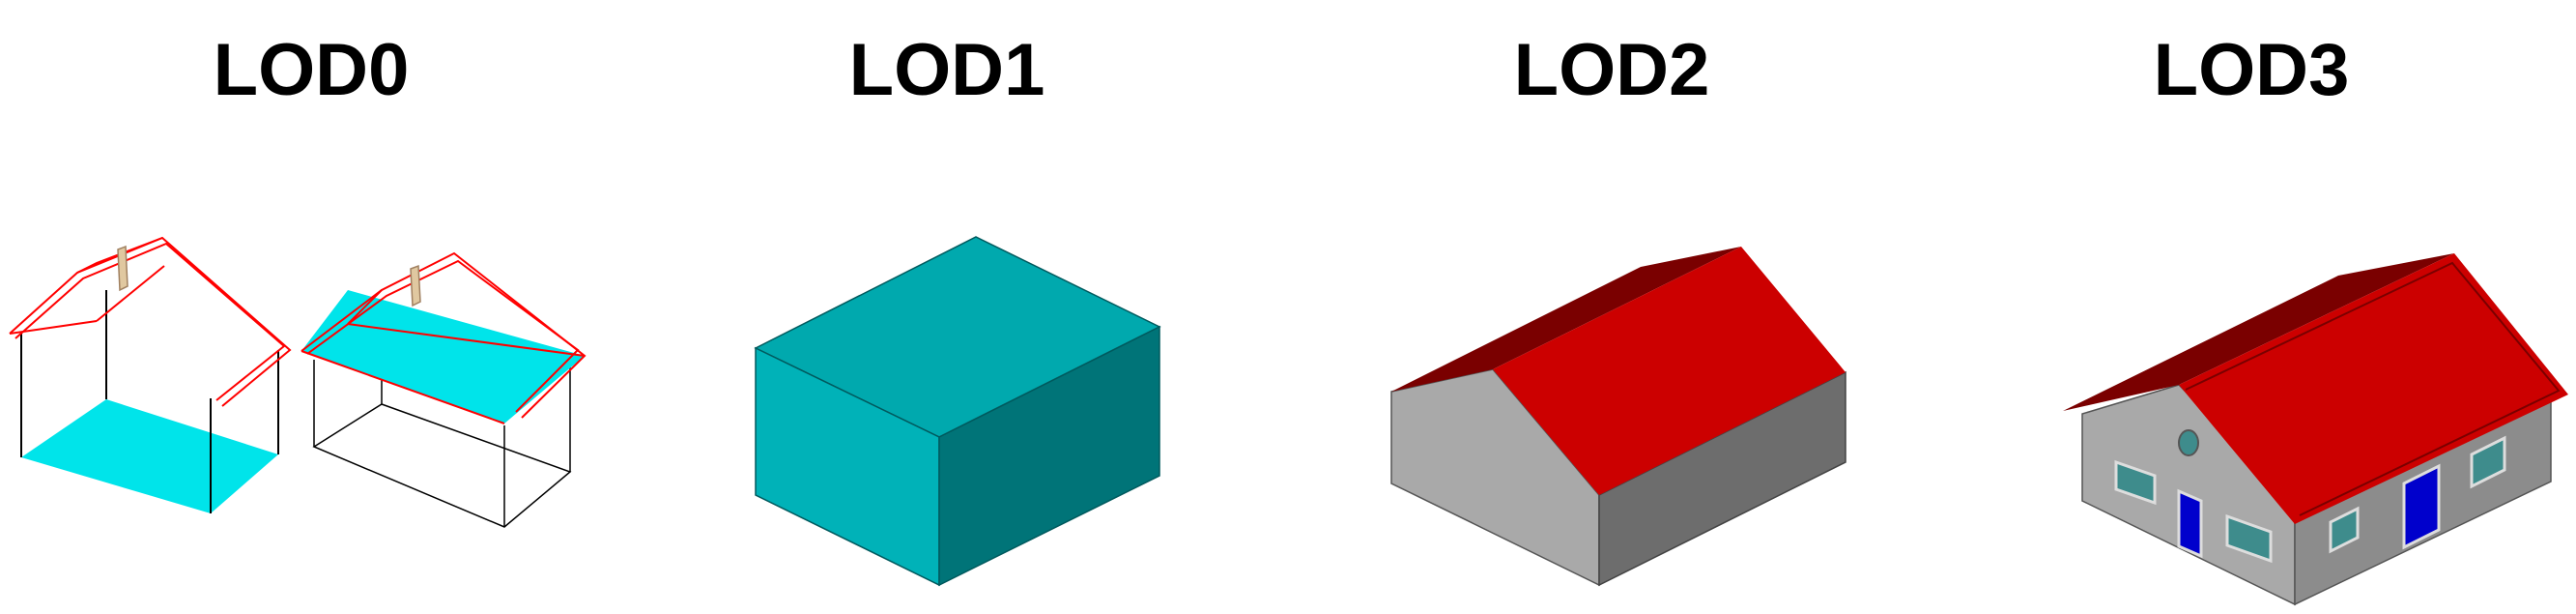 This screenshot has width=2576, height=614. I want to click on lod1-label: LOD1, so click(947, 70).